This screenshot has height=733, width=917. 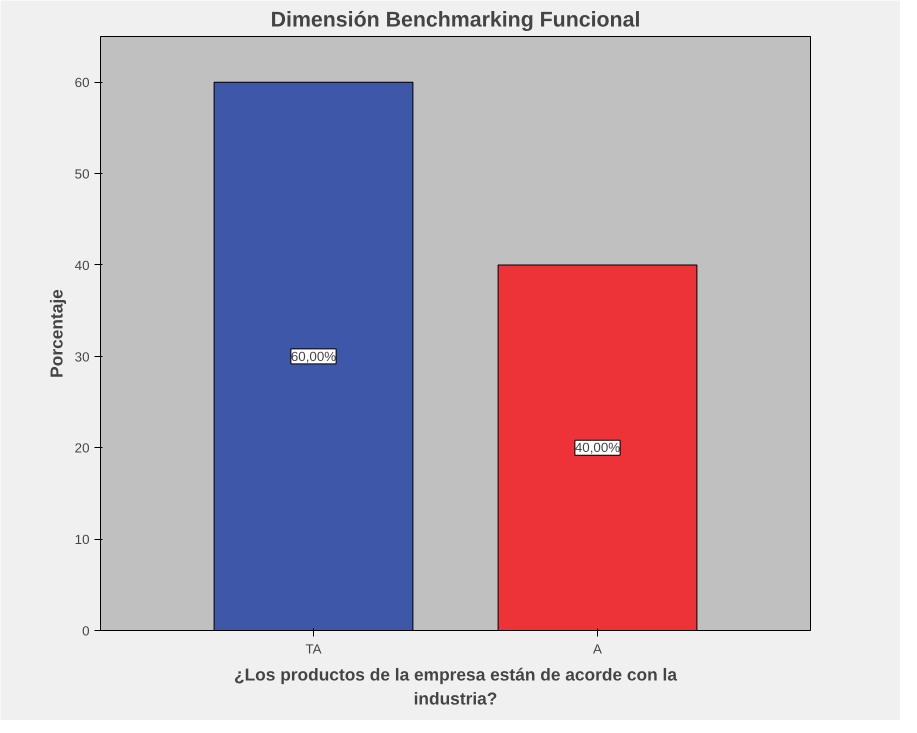 What do you see at coordinates (56, 333) in the screenshot?
I see `y-axis-title: Porcentaje` at bounding box center [56, 333].